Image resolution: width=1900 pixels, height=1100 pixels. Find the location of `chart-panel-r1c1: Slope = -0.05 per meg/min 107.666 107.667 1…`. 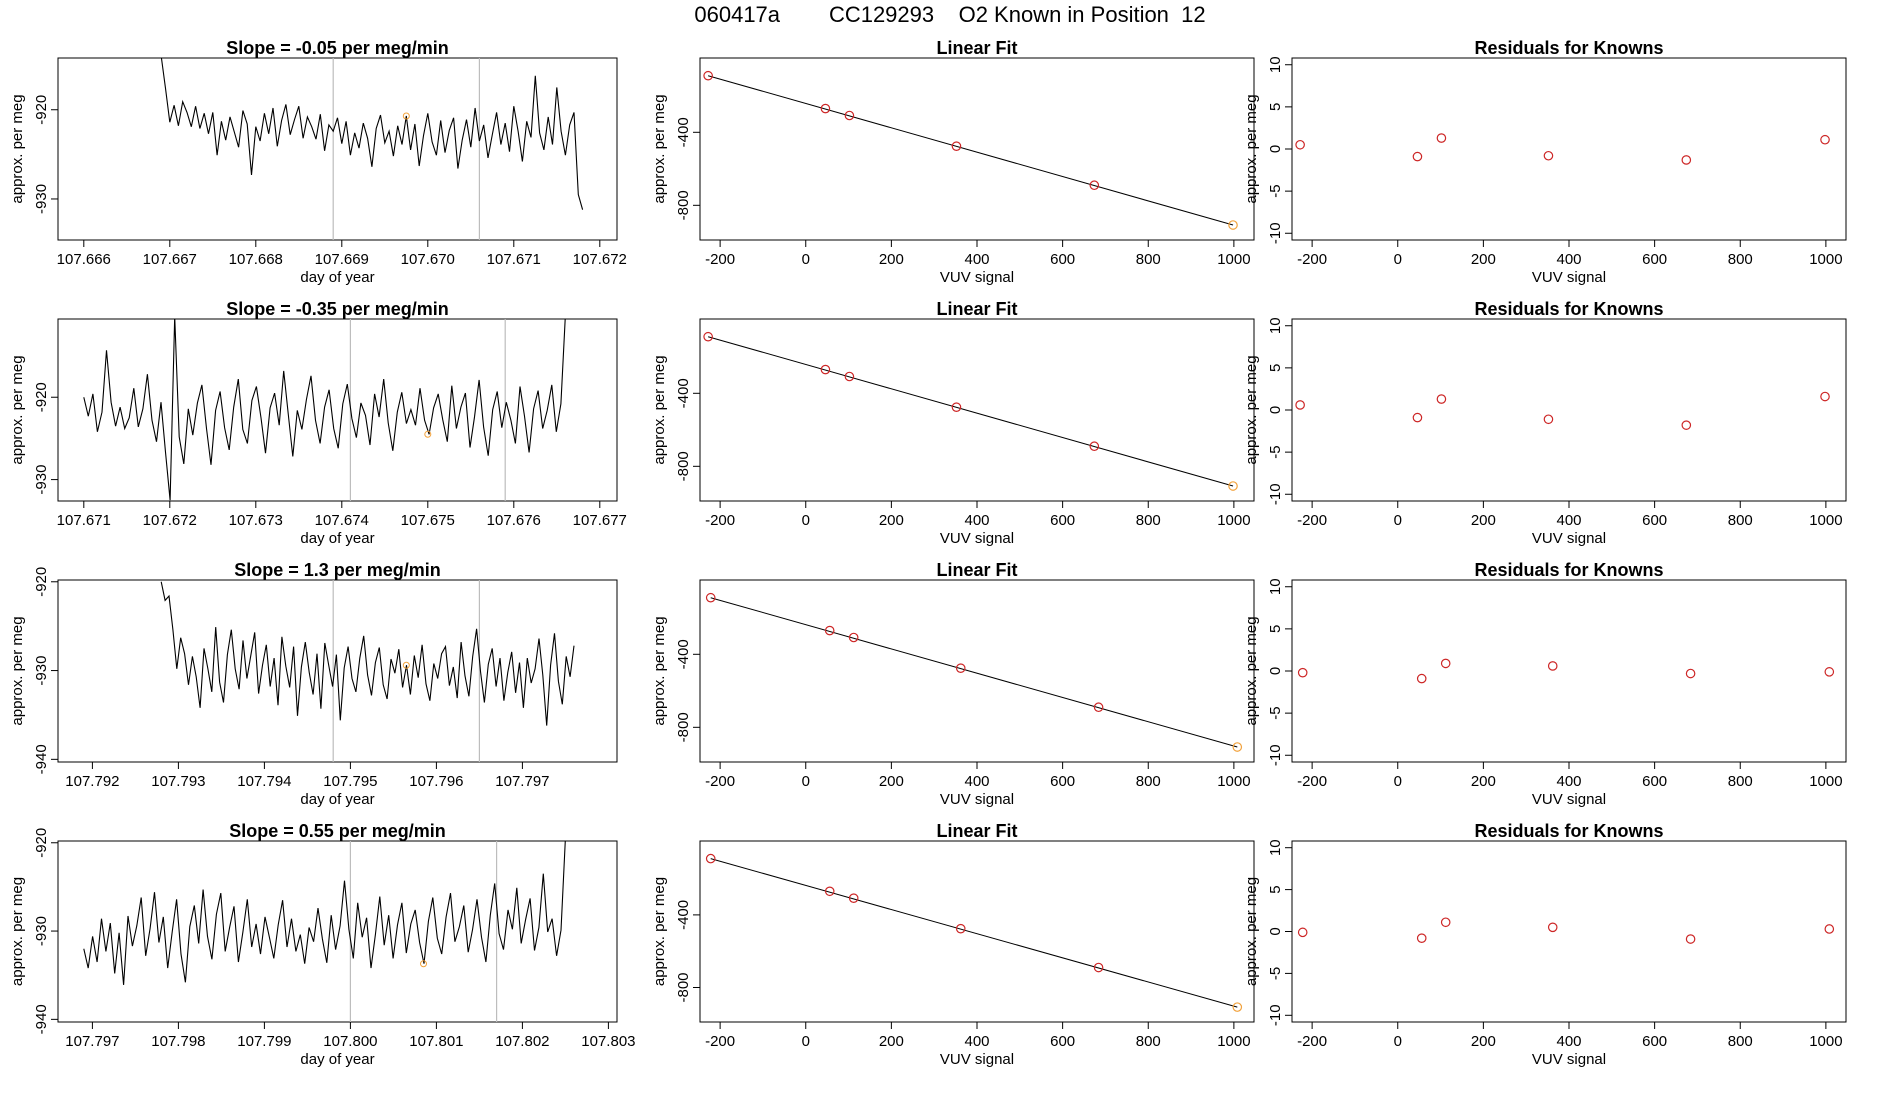

chart-panel-r1c1: Slope = -0.05 per meg/min 107.666 107.667 1… is located at coordinates (318, 162).